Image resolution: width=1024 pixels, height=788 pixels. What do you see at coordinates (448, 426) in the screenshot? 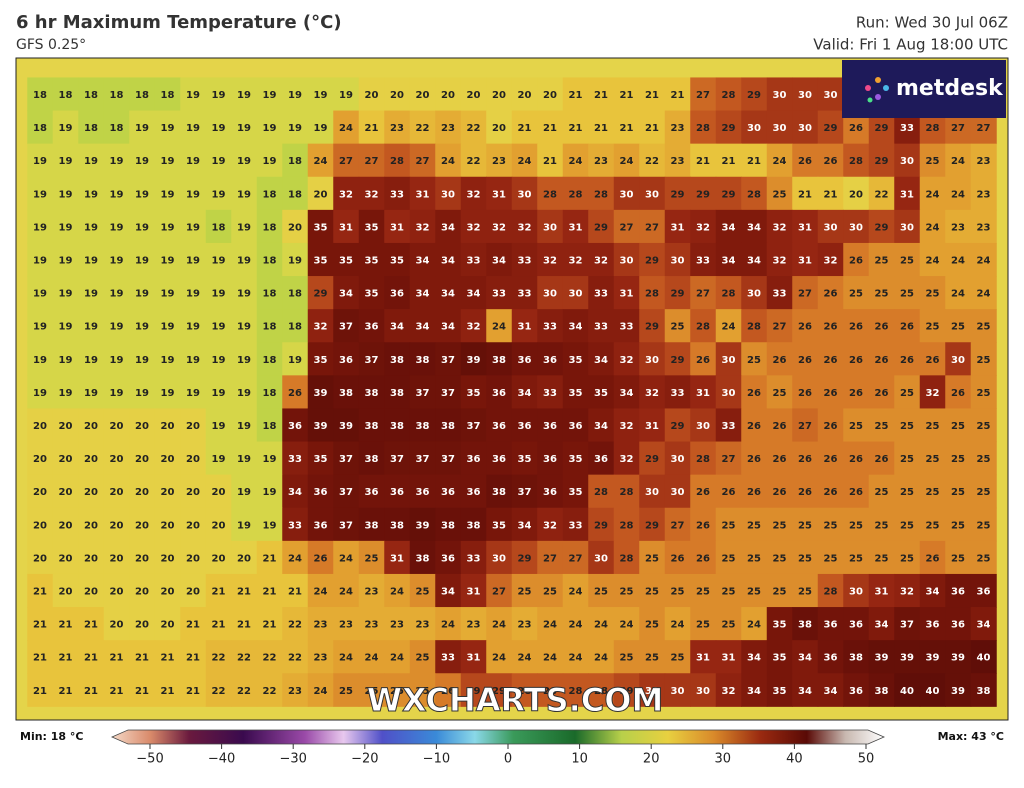
I see `cell-value: 38` at bounding box center [448, 426].